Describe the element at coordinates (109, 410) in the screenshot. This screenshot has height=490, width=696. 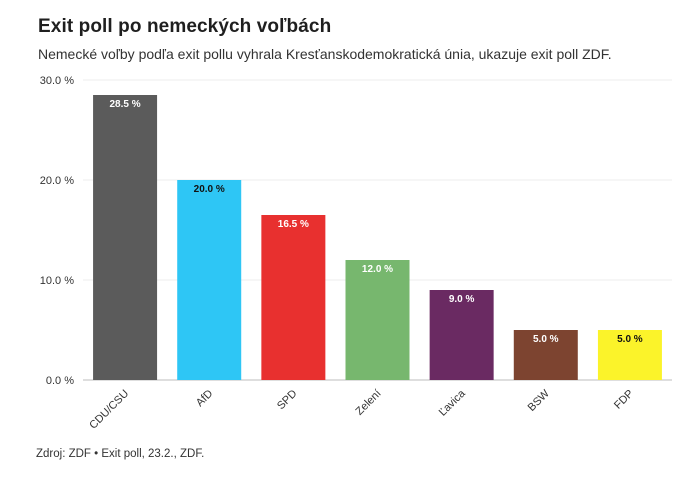
I see `x-tick-label: CDU/CSU` at that location.